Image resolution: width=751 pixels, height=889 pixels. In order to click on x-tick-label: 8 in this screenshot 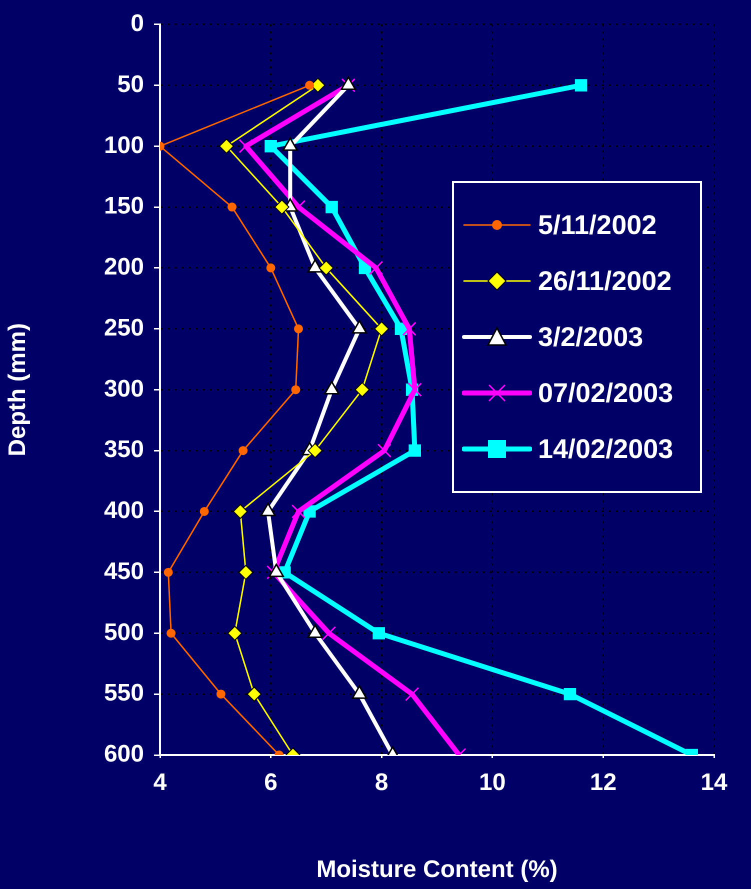, I will do `click(381, 782)`.